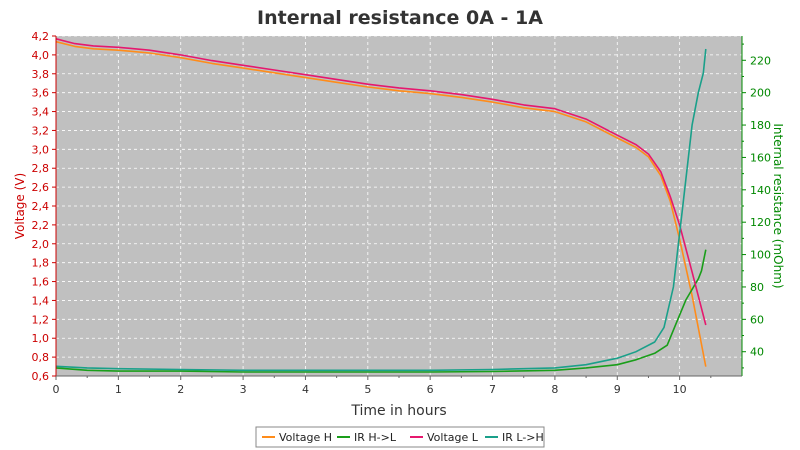  I want to click on y-right-tick-label: 160, so click(760, 157).